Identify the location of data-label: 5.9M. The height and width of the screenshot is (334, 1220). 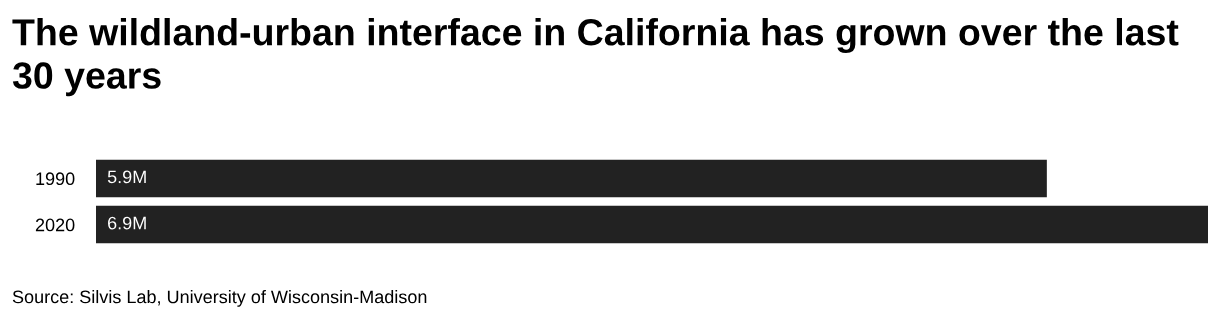
(126, 177).